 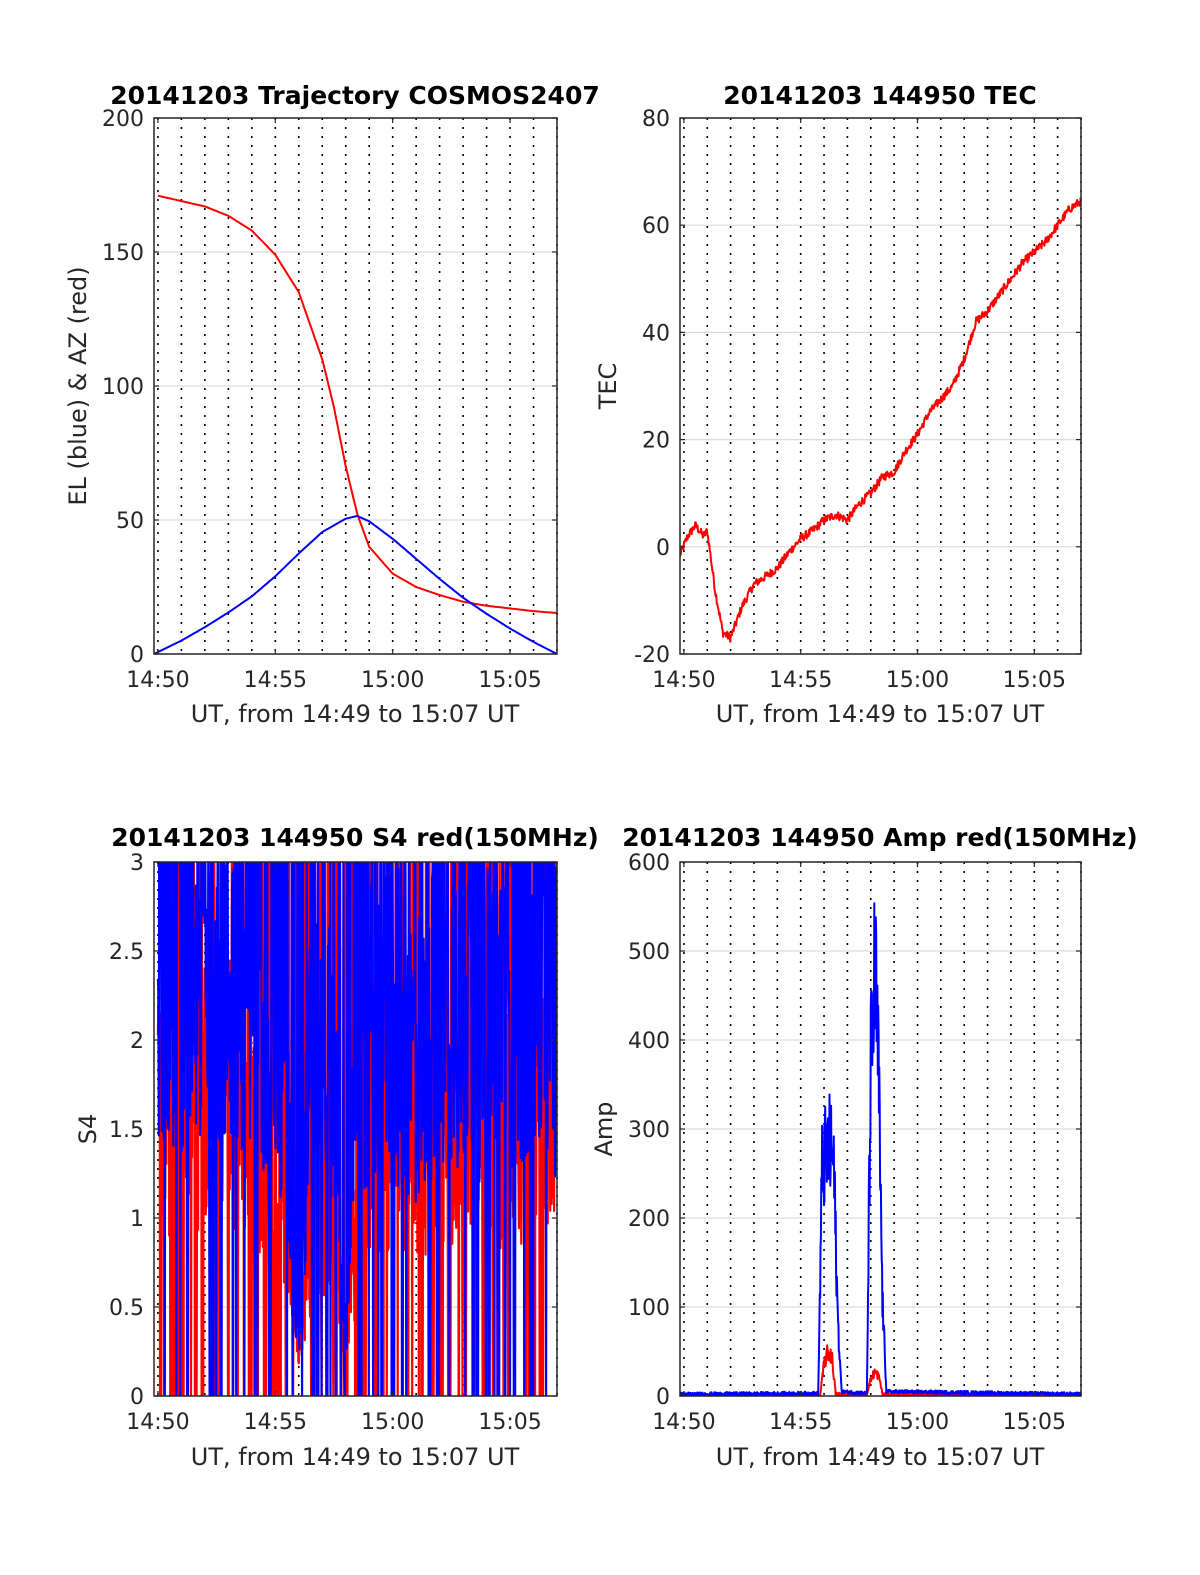 I want to click on y-tick-label: 300, so click(x=649, y=1130).